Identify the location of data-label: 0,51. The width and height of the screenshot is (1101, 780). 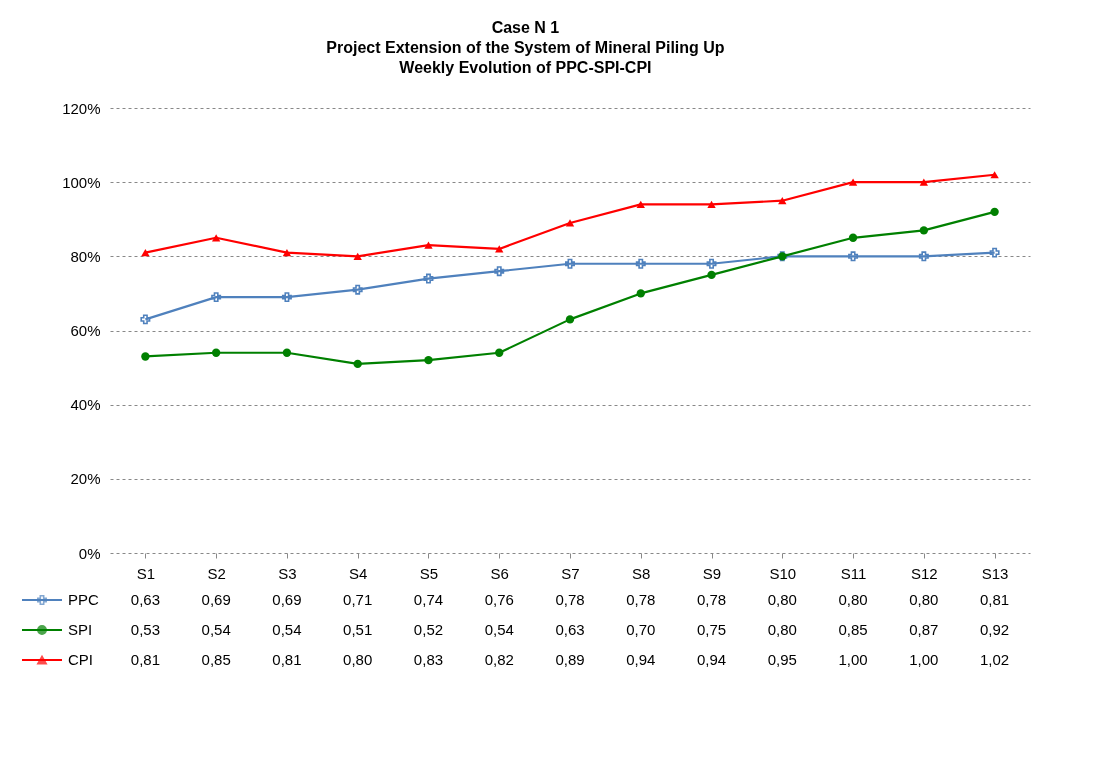
(358, 629).